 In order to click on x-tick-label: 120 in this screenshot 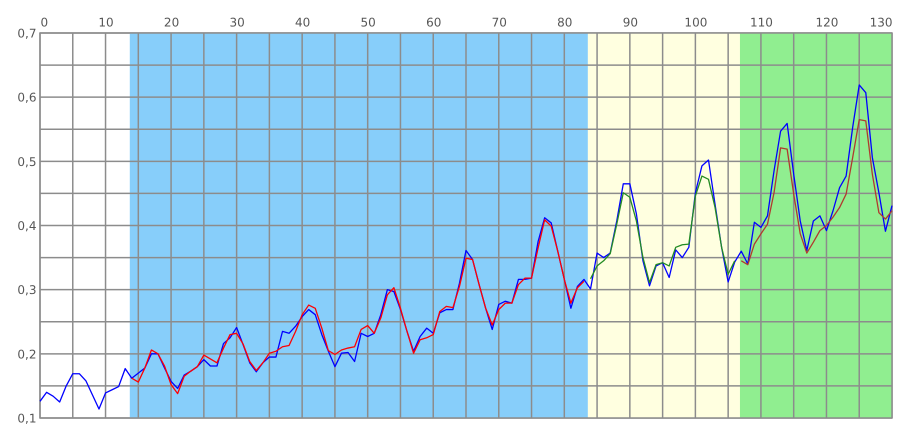, I will do `click(827, 23)`.